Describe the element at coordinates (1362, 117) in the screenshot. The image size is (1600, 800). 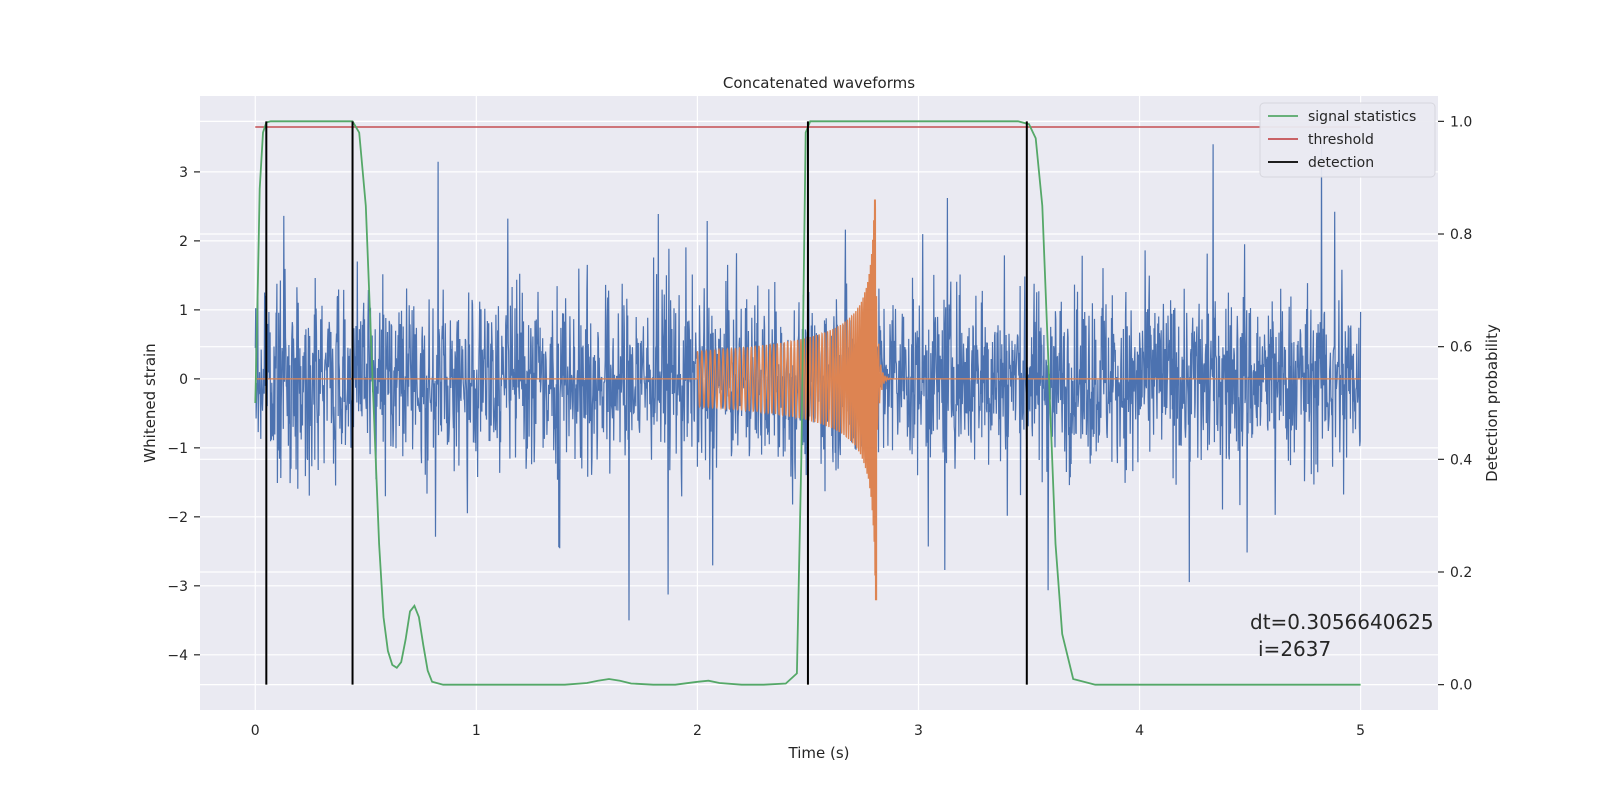
I see `legend-label-signal-statistics: signal statistics` at that location.